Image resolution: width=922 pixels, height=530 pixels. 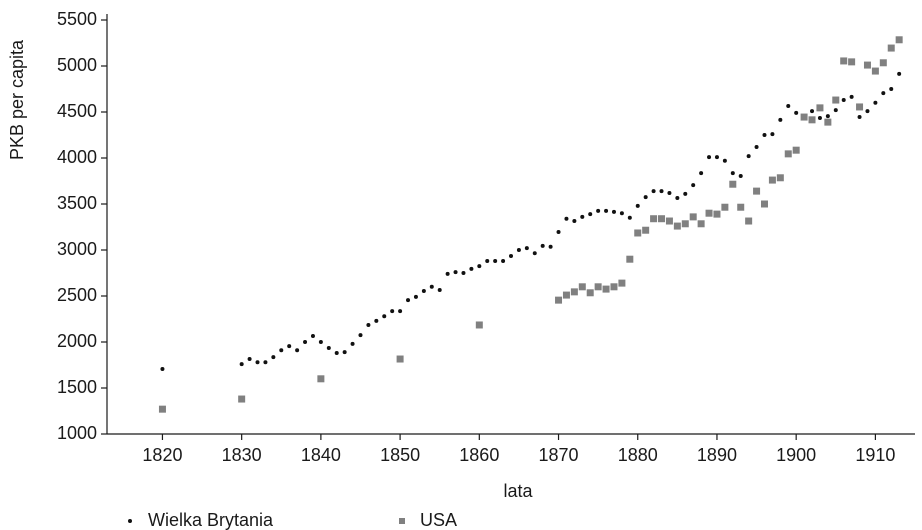 I want to click on y-tick-label: 3000, so click(x=77, y=249).